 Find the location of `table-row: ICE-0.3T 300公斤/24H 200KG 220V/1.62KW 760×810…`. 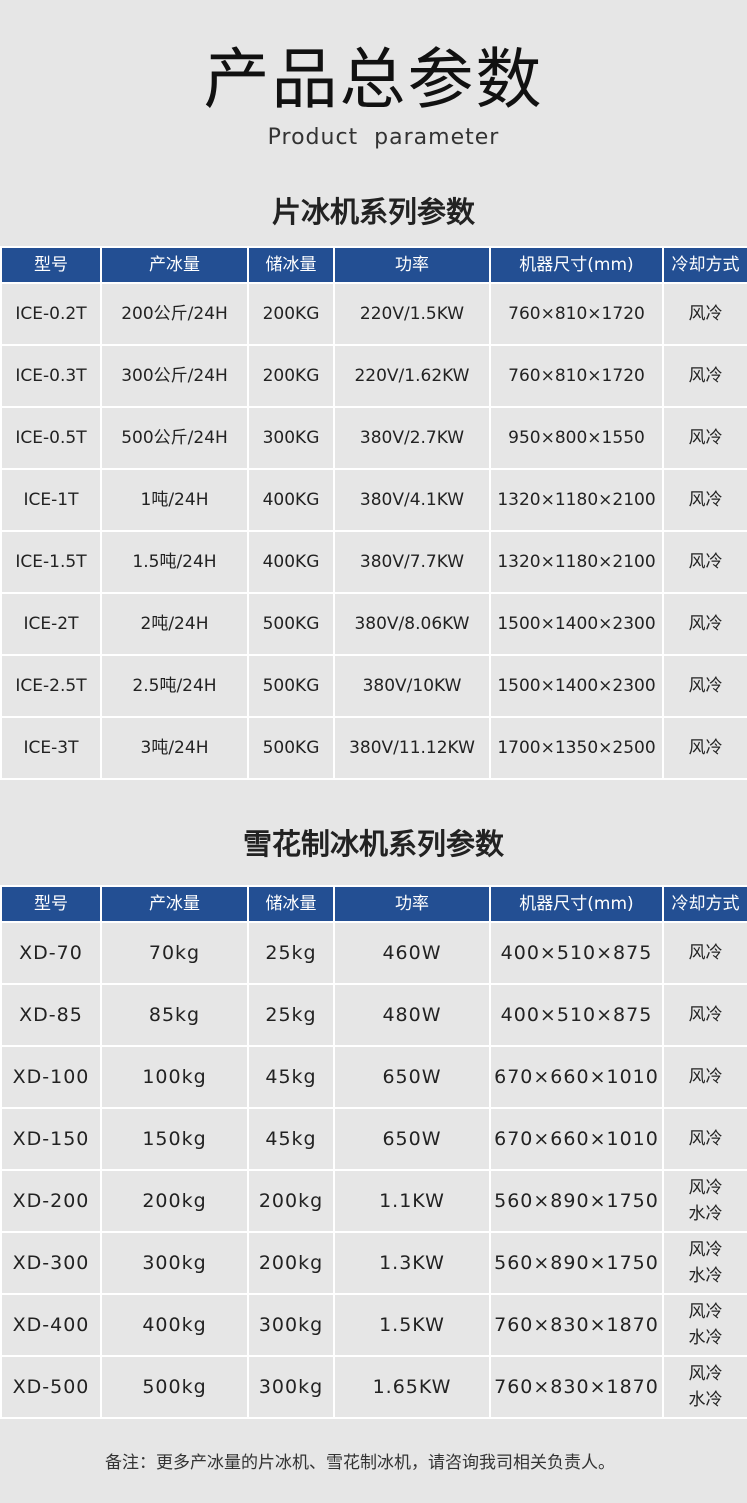

table-row: ICE-0.3T 300公斤/24H 200KG 220V/1.62KW 760×810… is located at coordinates (373, 376).